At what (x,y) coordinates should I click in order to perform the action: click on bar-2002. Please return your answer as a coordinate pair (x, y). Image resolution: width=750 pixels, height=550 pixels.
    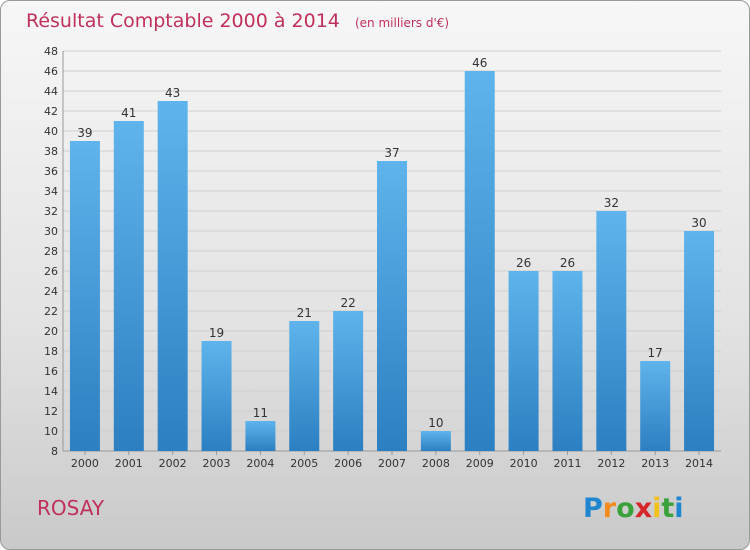
    Looking at the image, I should click on (172, 276).